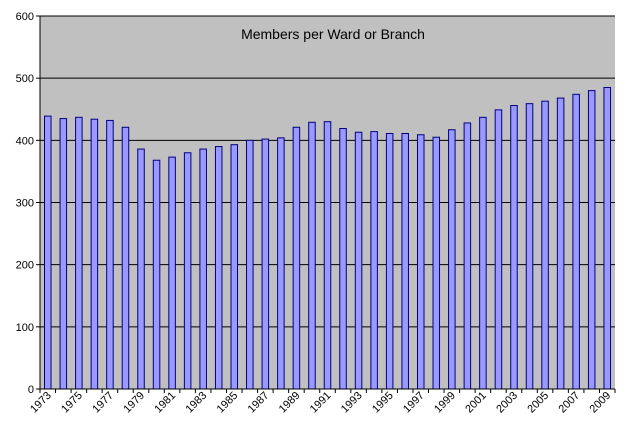 This screenshot has height=439, width=634. What do you see at coordinates (483, 253) in the screenshot?
I see `bar-2001` at bounding box center [483, 253].